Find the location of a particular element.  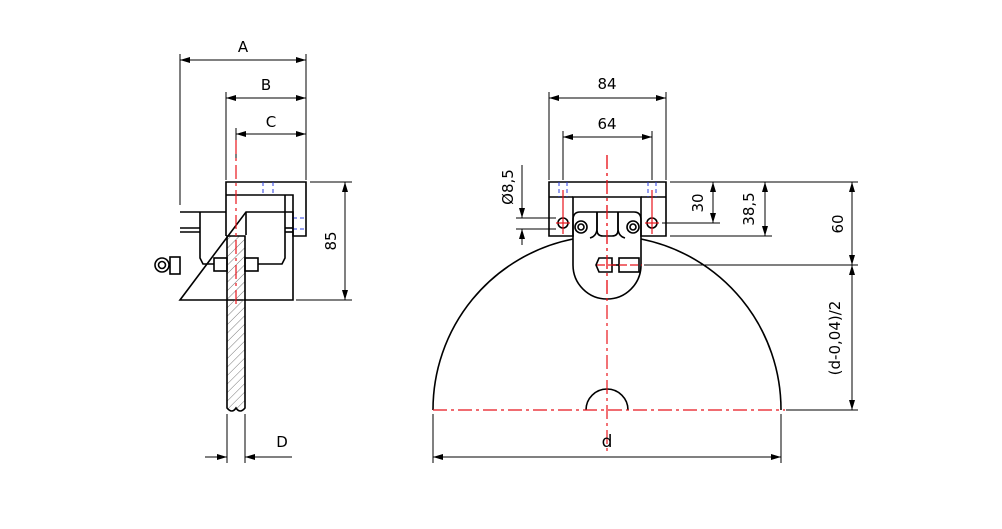

dimension-b-label: B is located at coordinates (266, 85).